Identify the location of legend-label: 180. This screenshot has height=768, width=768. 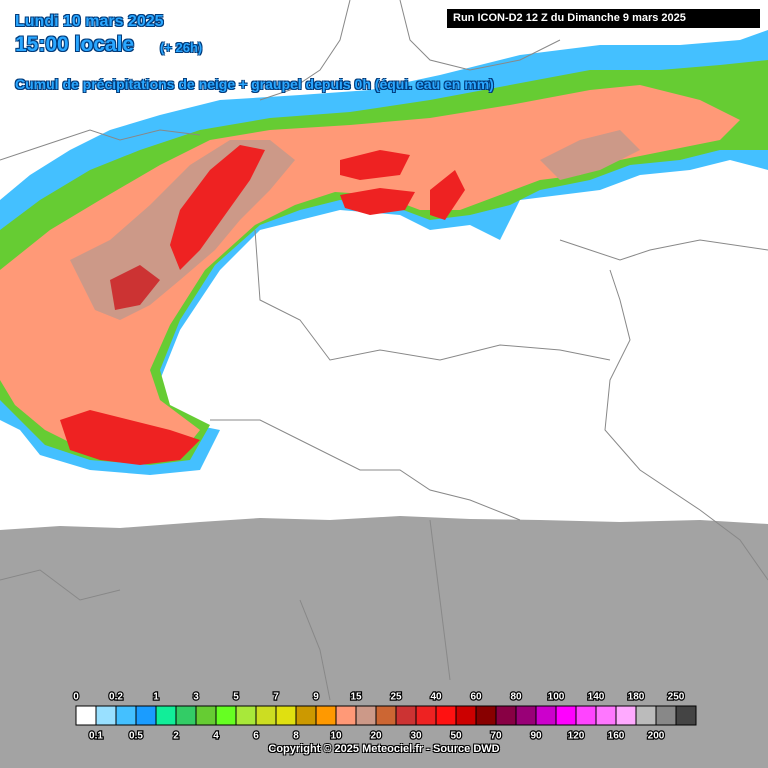
(636, 697).